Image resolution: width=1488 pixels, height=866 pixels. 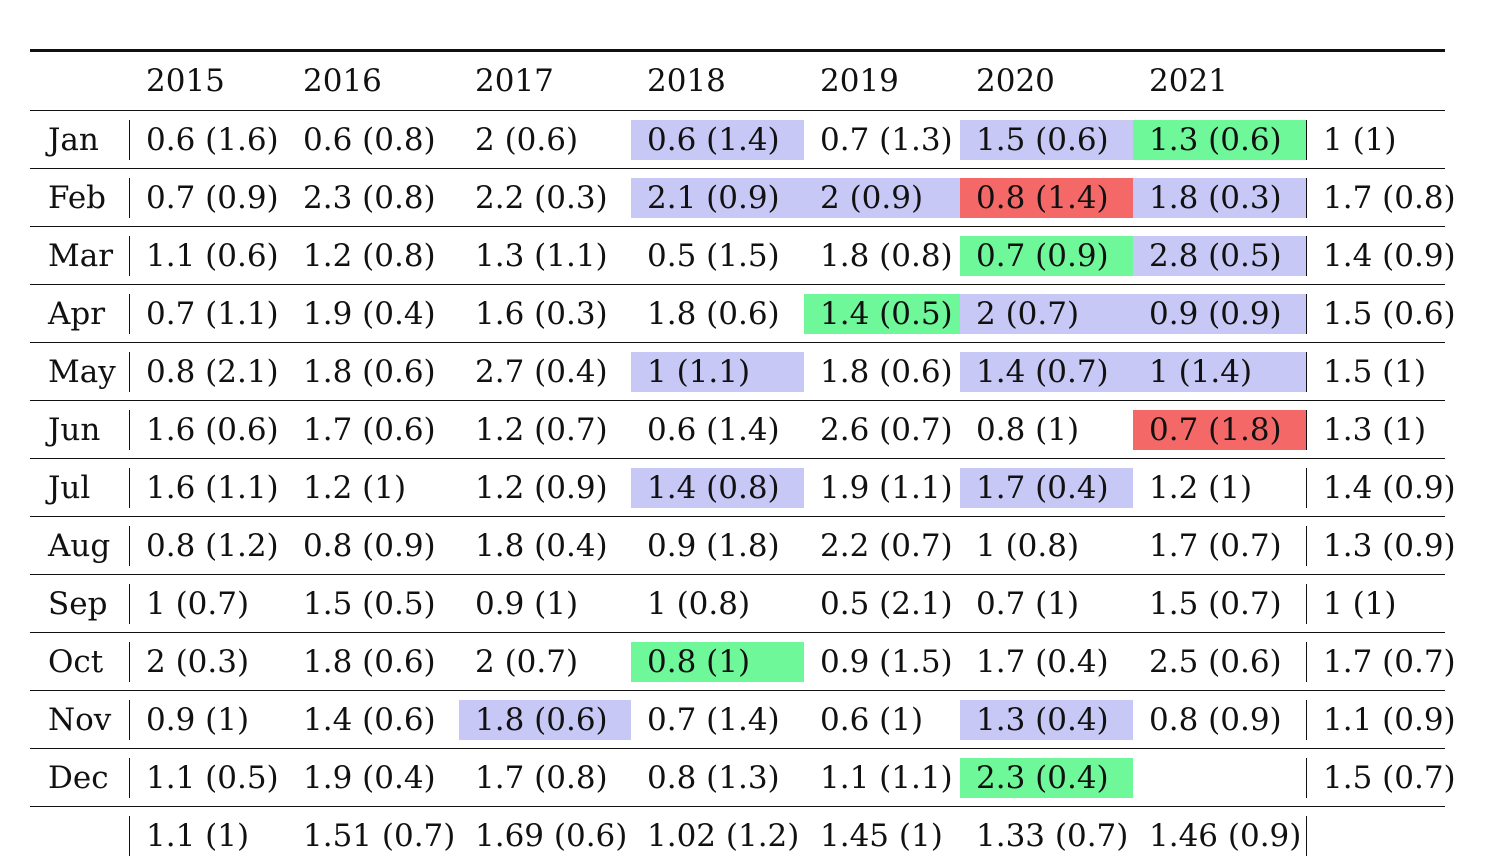 I want to click on value-cell-text: 0.7 (1.1), so click(x=212, y=313).